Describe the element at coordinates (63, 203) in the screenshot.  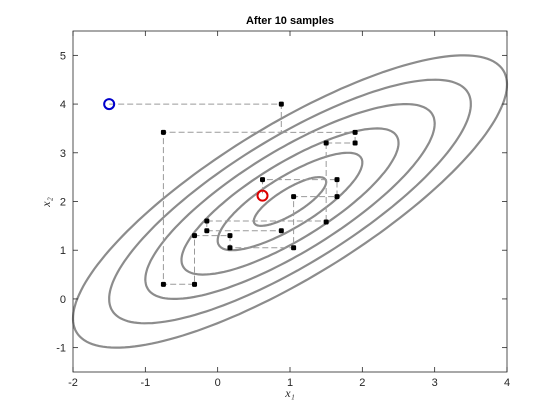
I see `y-tick-label-3: 2` at that location.